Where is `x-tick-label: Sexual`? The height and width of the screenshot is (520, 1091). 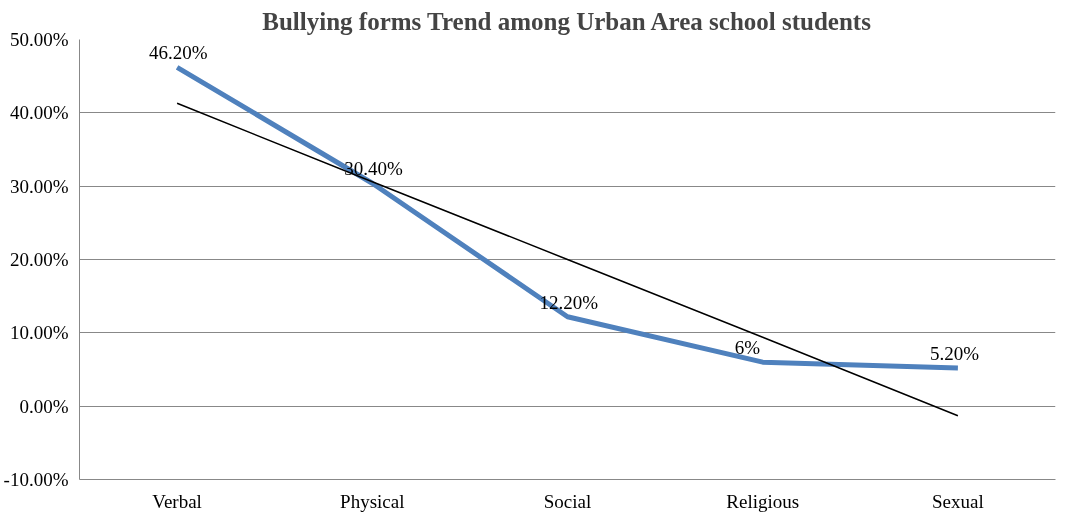
x-tick-label: Sexual is located at coordinates (958, 501).